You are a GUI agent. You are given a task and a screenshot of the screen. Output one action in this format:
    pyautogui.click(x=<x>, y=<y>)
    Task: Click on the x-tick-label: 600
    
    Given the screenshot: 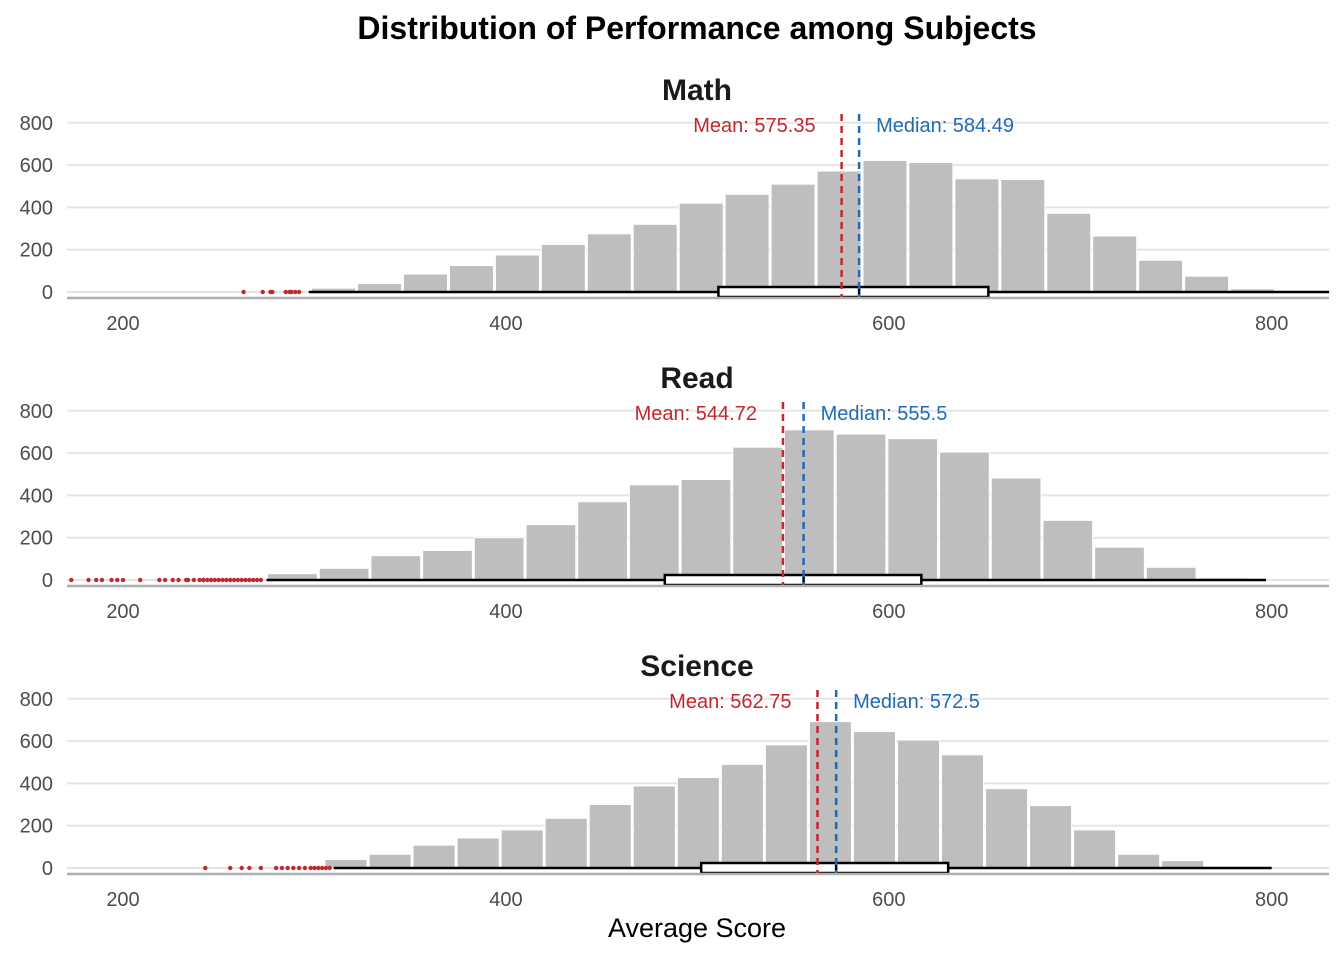 What is the action you would take?
    pyautogui.click(x=888, y=900)
    